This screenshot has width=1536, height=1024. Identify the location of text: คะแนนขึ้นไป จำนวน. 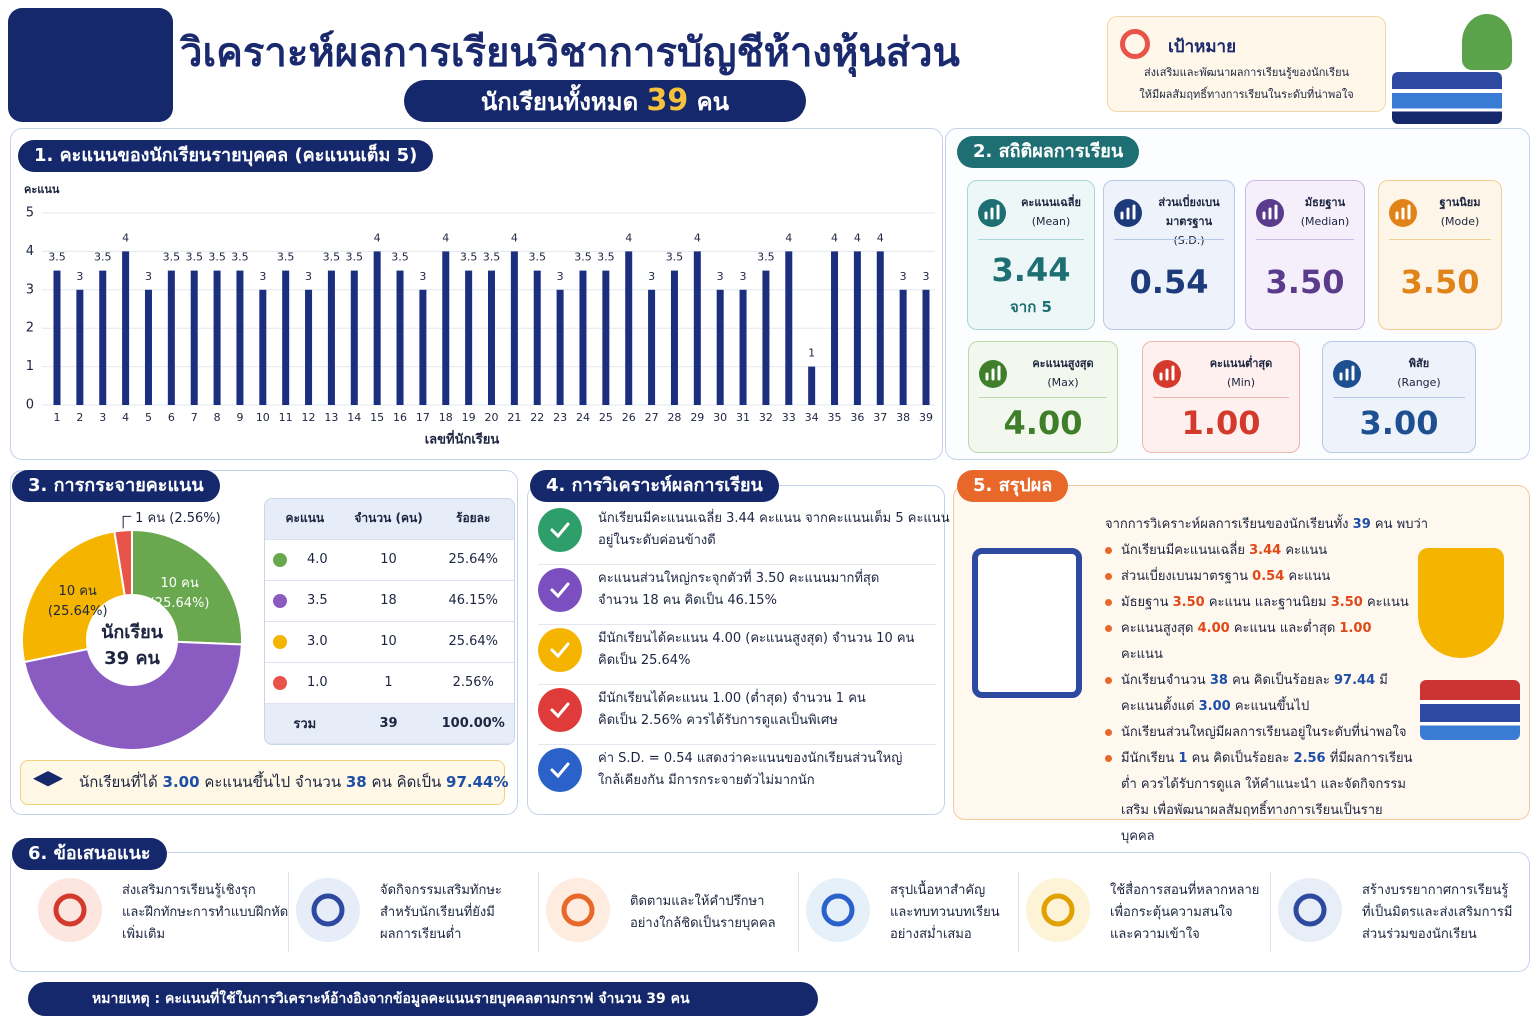
(273, 782).